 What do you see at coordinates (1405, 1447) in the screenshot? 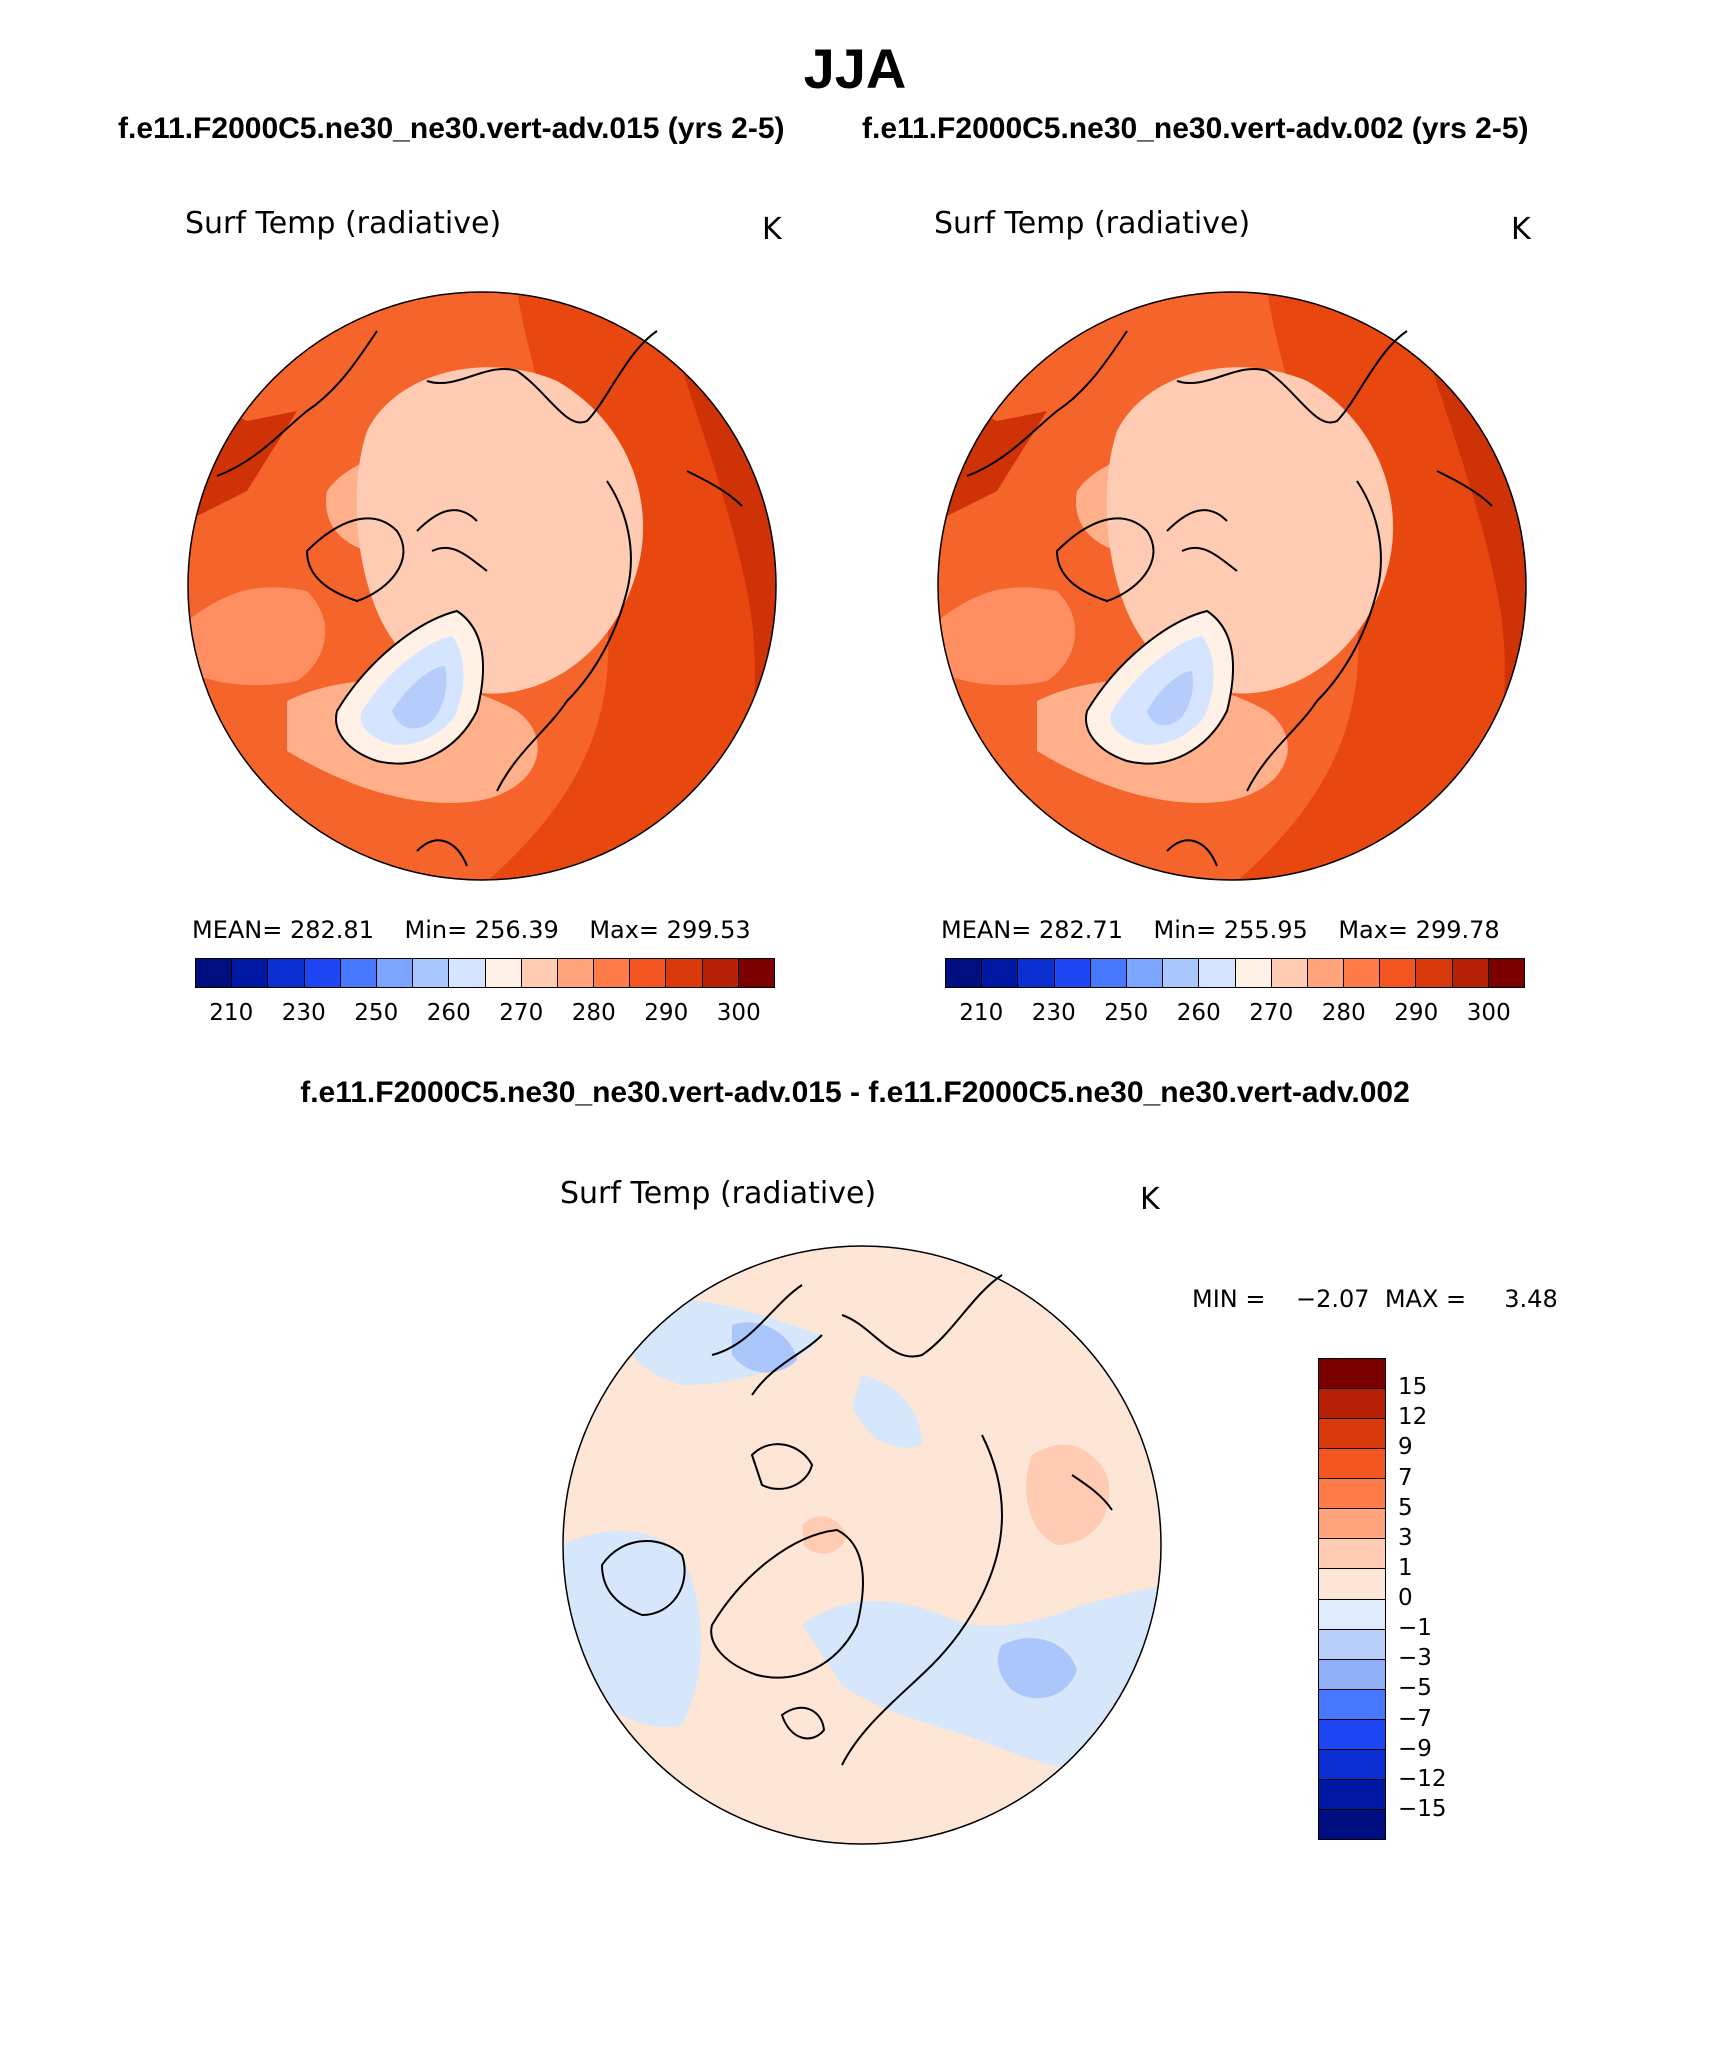
I see `colorbar-tick-label: 9` at bounding box center [1405, 1447].